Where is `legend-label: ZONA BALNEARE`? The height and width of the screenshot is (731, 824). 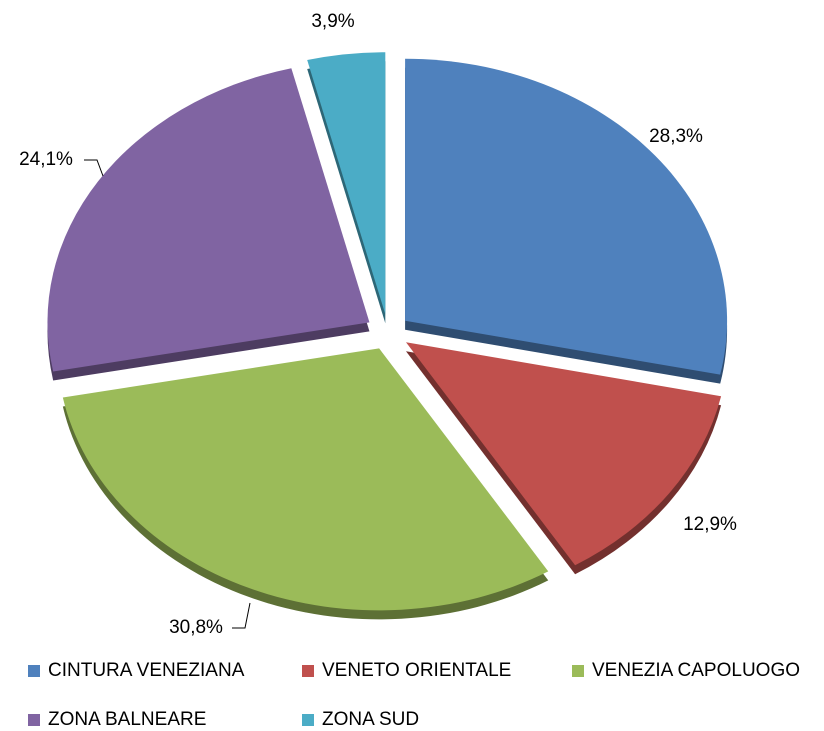 legend-label: ZONA BALNEARE is located at coordinates (127, 719).